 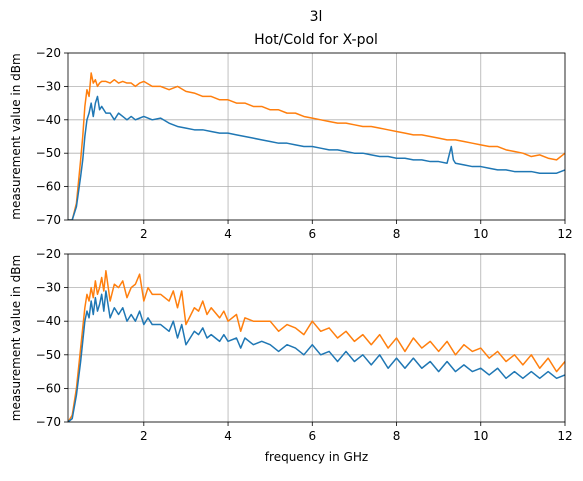 I want to click on figure-title-line1: 3l, so click(x=316, y=17).